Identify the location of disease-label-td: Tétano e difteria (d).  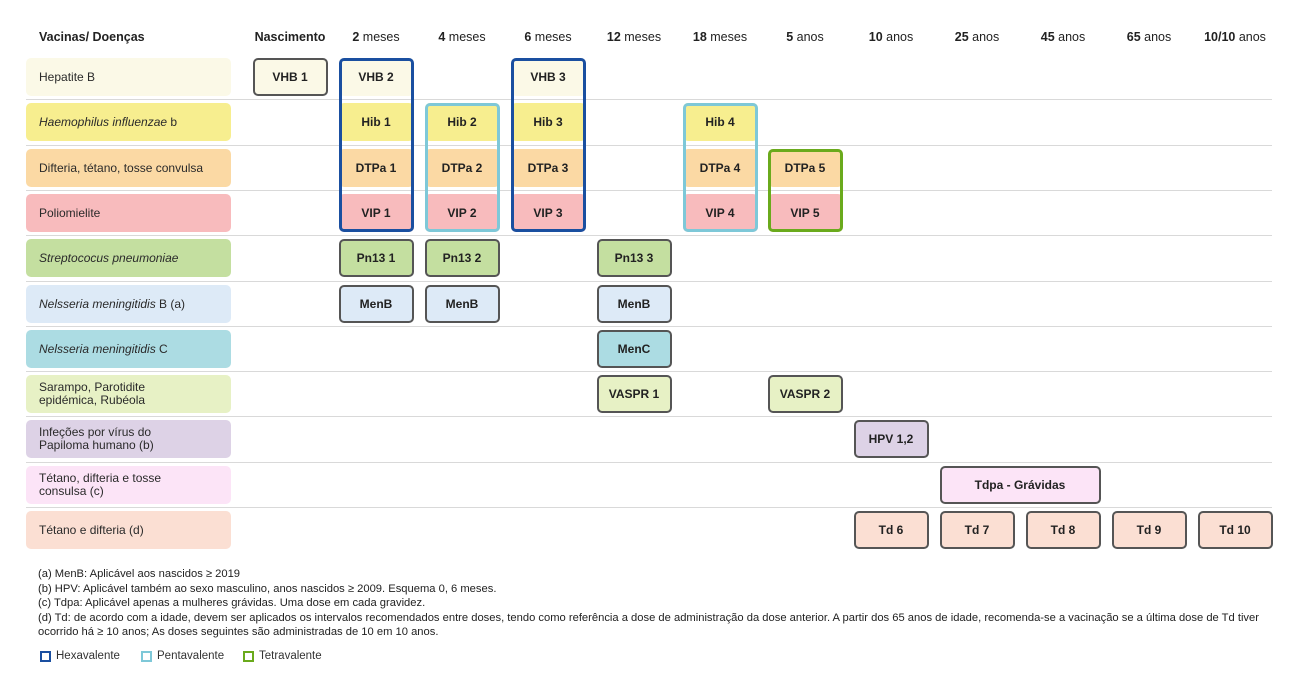
(128, 530).